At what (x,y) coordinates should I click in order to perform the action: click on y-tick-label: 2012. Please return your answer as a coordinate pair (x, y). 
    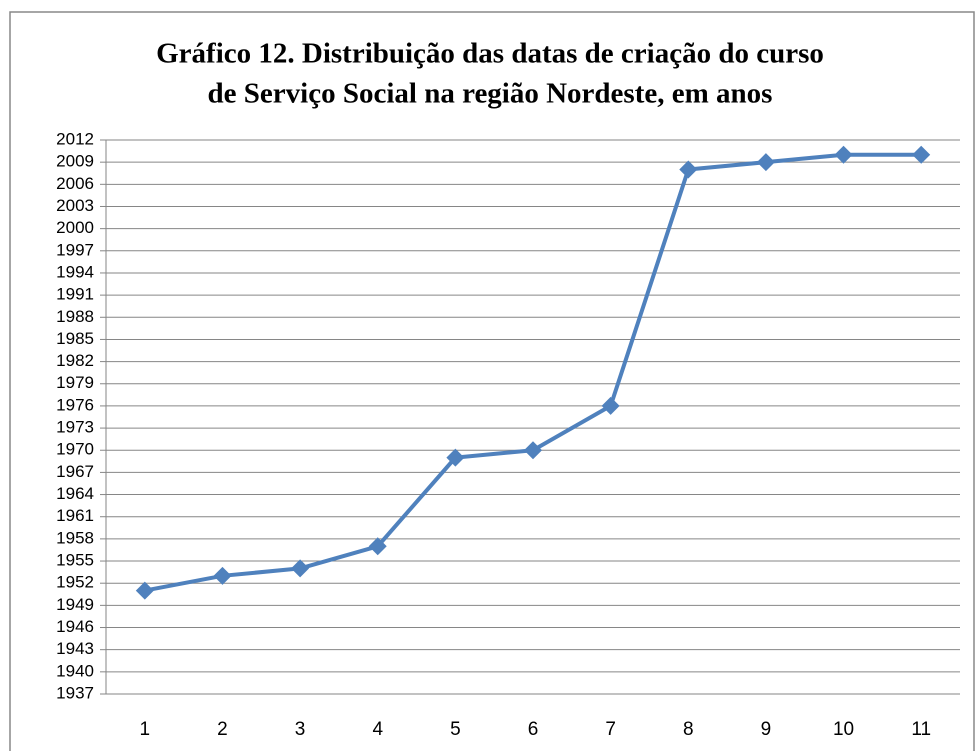
    Looking at the image, I should click on (75, 138).